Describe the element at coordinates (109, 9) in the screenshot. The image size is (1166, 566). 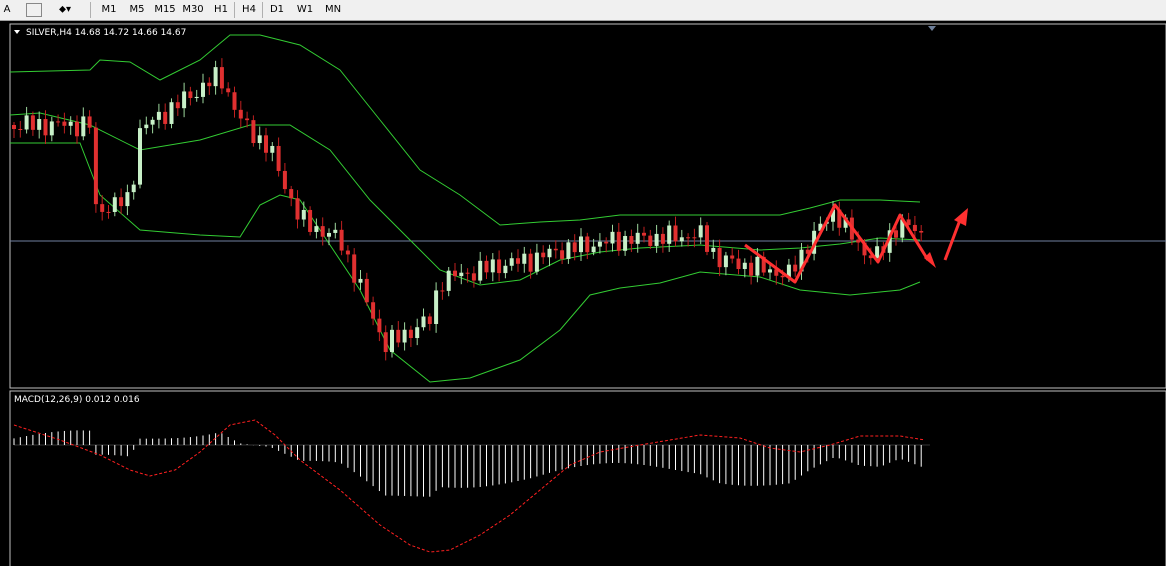
I see `timeframe-button: M1` at that location.